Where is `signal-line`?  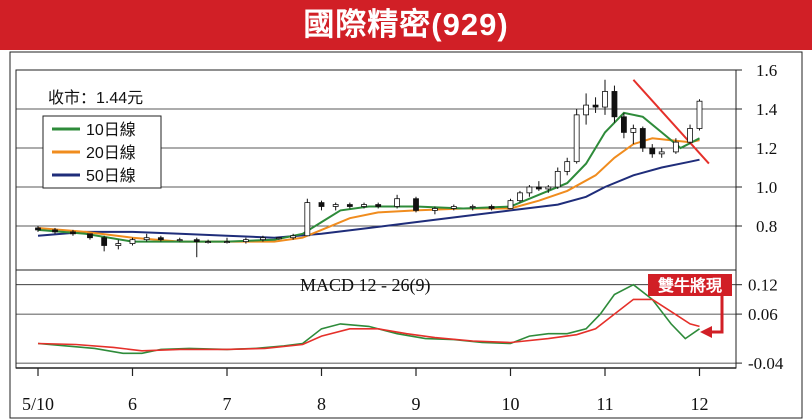
signal-line is located at coordinates (368, 325).